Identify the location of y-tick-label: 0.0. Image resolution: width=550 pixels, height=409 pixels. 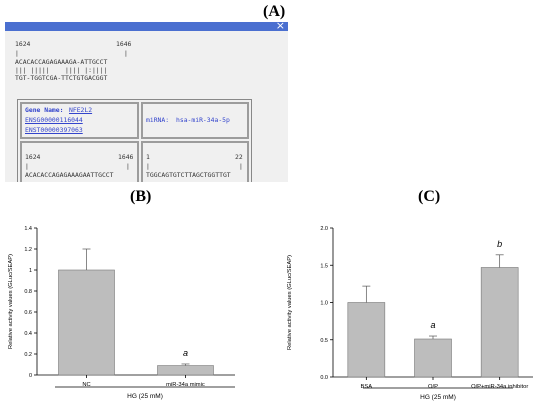
(324, 378).